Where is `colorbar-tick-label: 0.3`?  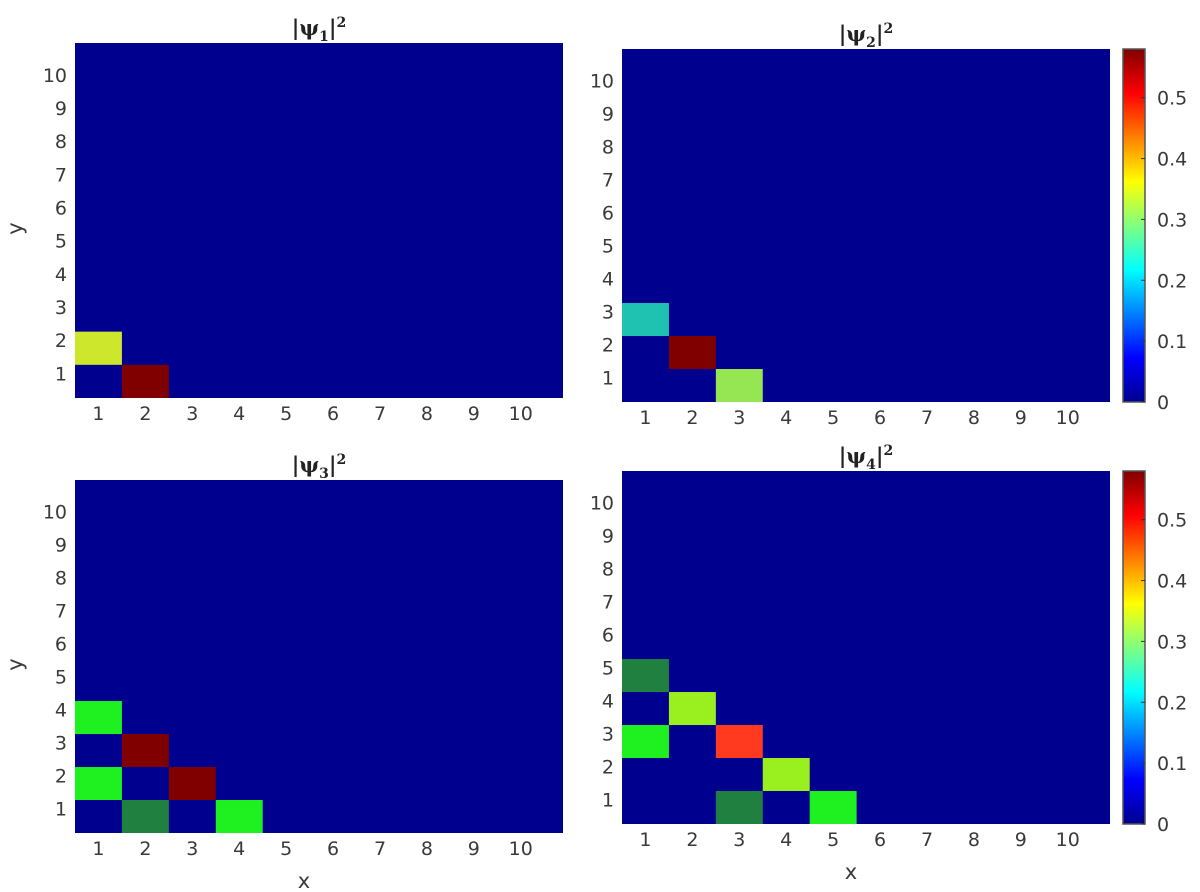 colorbar-tick-label: 0.3 is located at coordinates (1172, 220).